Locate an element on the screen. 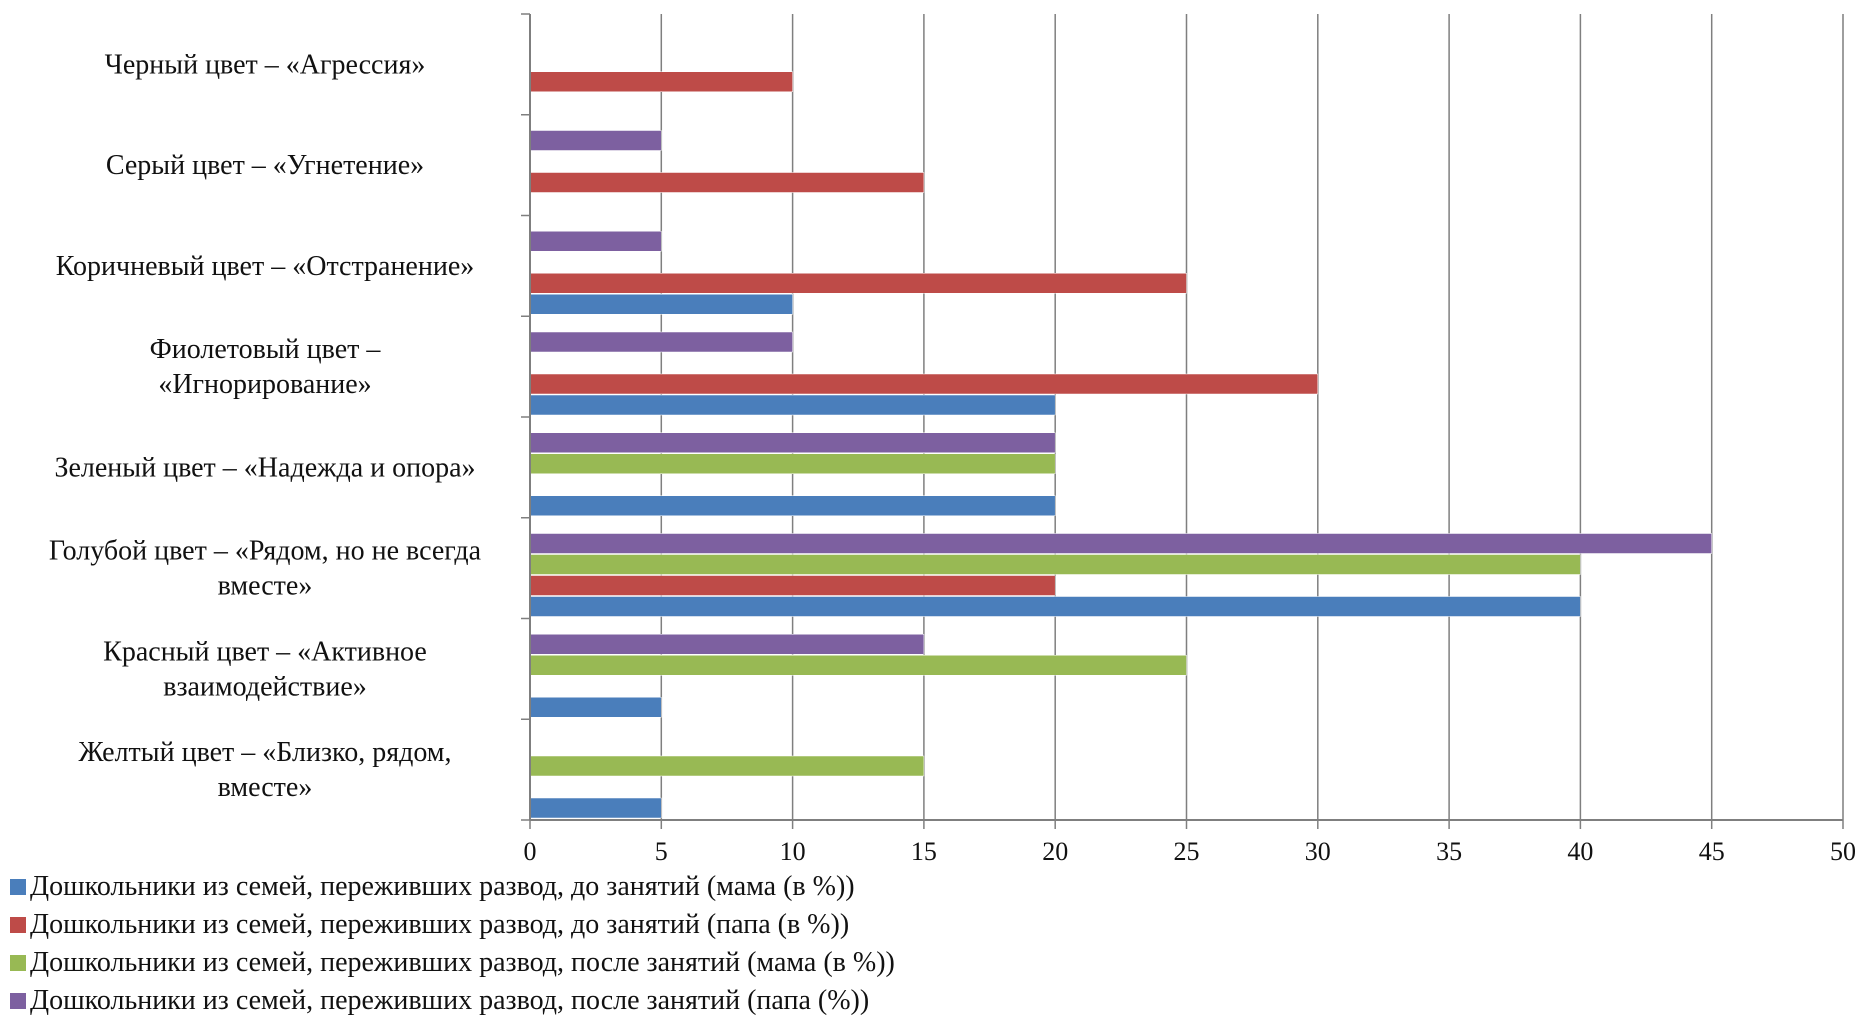 Image resolution: width=1857 pixels, height=1020 pixels. x-tick-labels: 0 5 10 15 20 25 30 35 40 45 50 is located at coordinates (1190, 851).